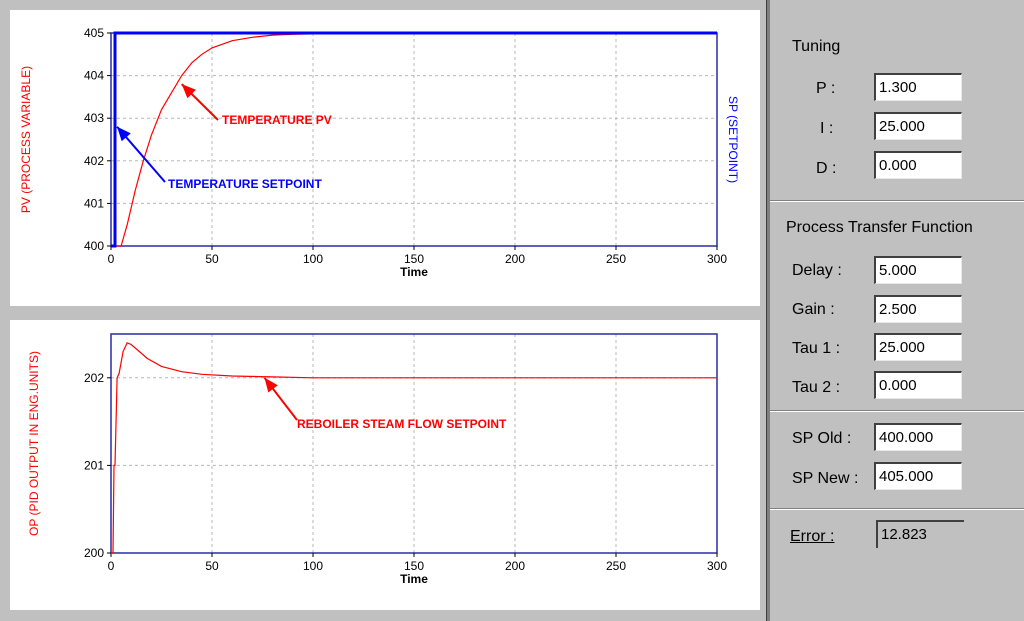  What do you see at coordinates (94, 553) in the screenshot?
I see `y-tick-label: 200` at bounding box center [94, 553].